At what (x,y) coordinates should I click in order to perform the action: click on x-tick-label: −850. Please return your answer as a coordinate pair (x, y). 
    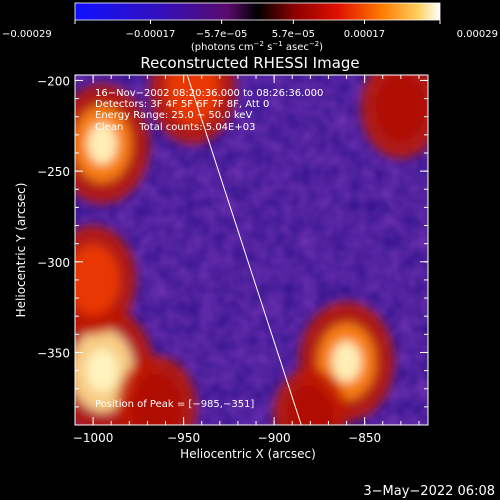
    Looking at the image, I should click on (364, 438).